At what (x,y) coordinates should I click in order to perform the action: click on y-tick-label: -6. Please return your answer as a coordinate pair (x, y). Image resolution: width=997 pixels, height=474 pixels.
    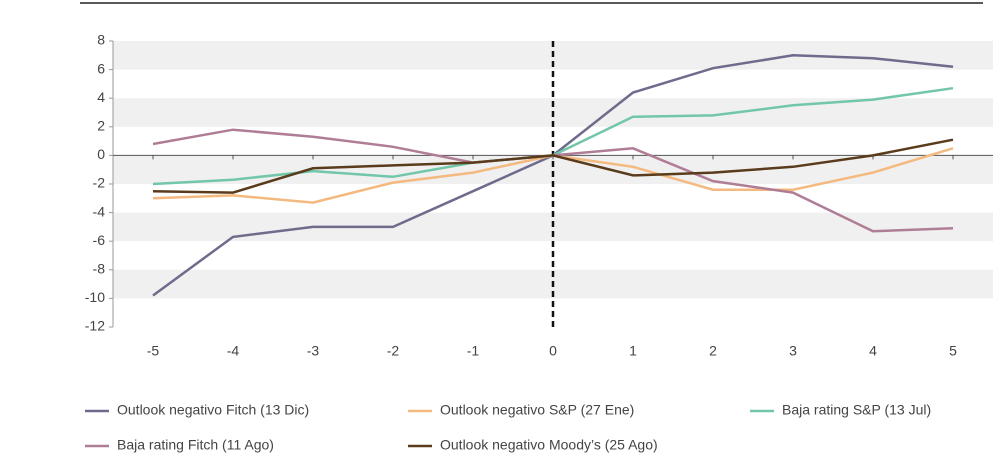
    Looking at the image, I should click on (99, 240).